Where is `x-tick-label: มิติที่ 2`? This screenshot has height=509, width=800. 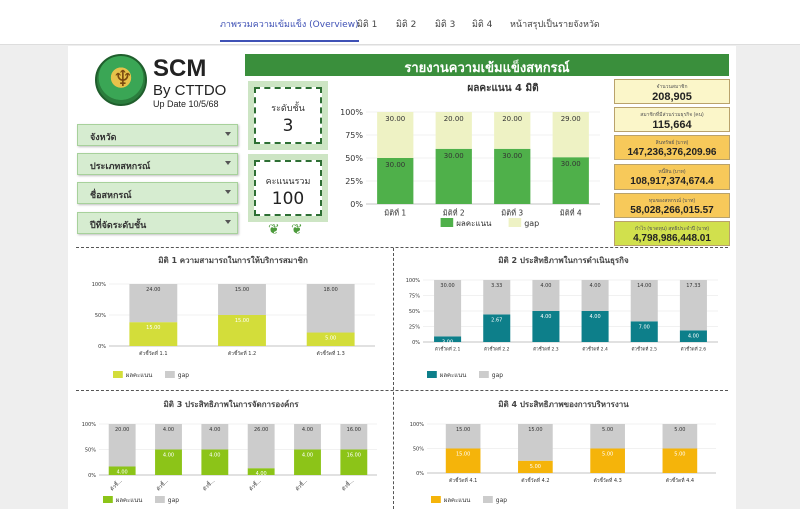
x-tick-label: มิติที่ 2 is located at coordinates (454, 213).